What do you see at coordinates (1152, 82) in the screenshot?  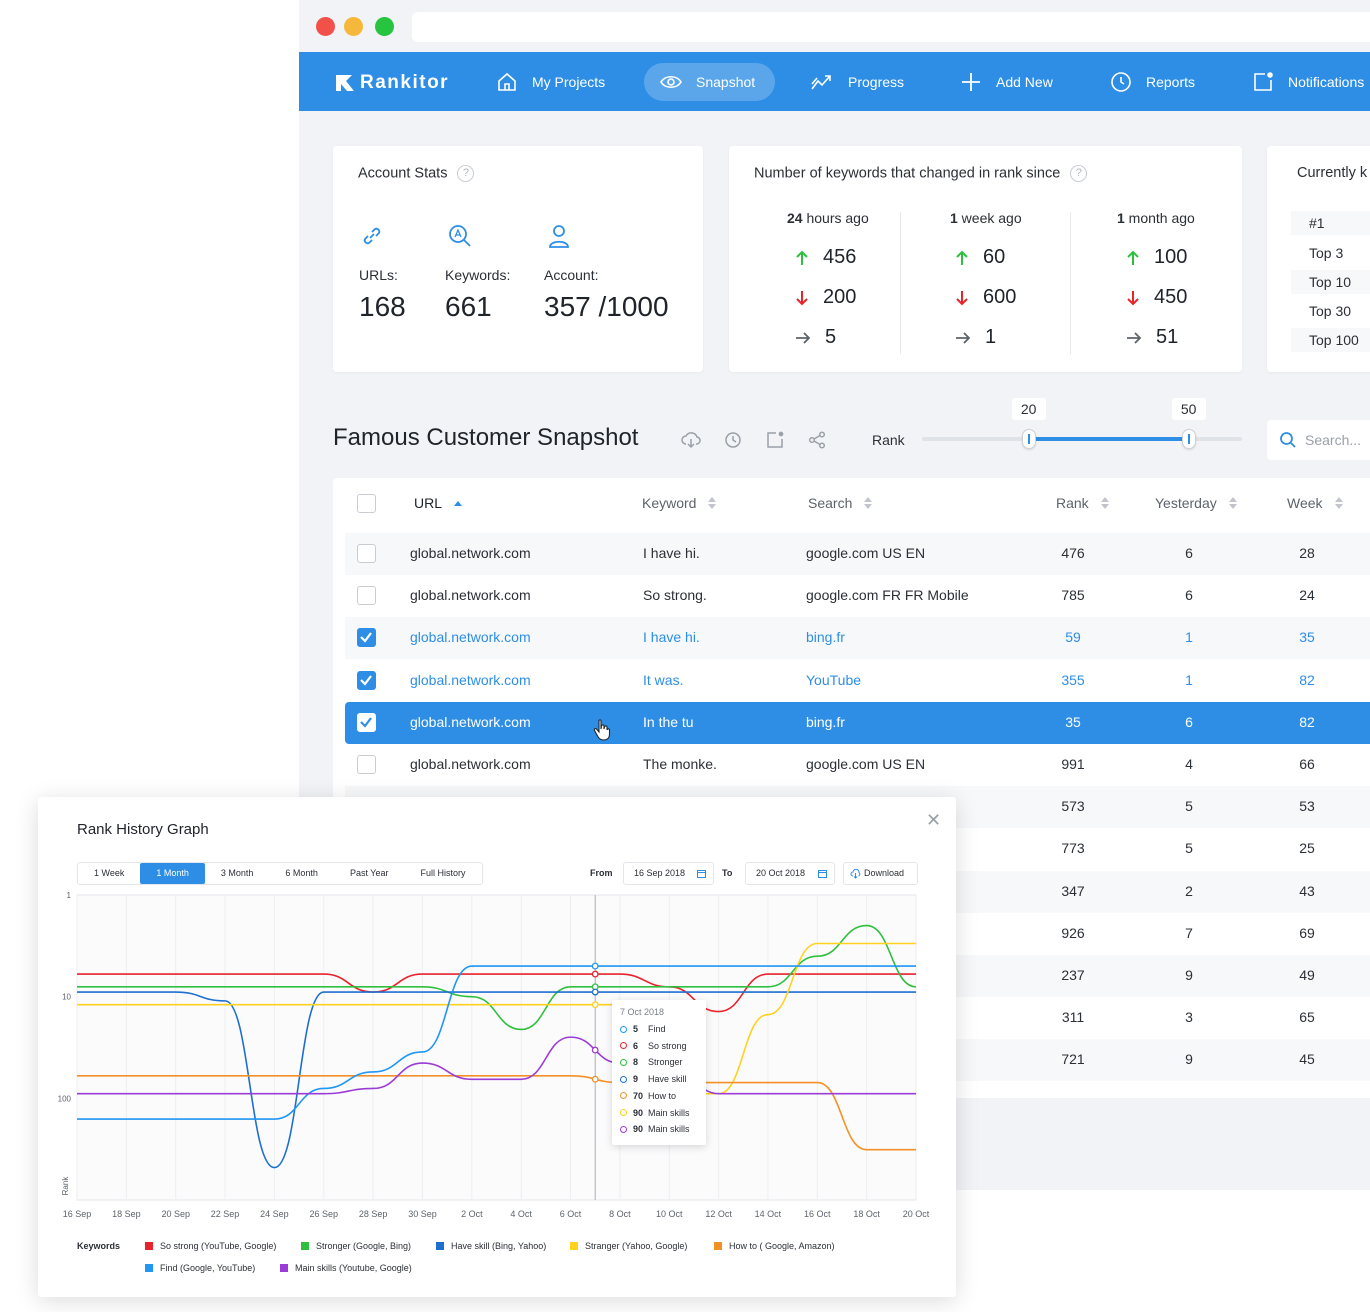 I see `nav-reports: Reports` at bounding box center [1152, 82].